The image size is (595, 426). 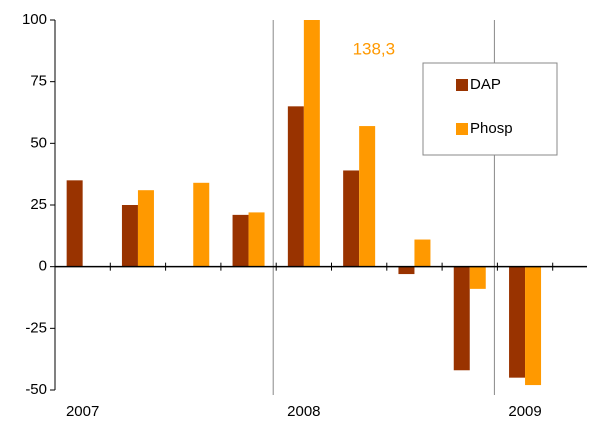 I want to click on value-label: 138,3, so click(x=374, y=48).